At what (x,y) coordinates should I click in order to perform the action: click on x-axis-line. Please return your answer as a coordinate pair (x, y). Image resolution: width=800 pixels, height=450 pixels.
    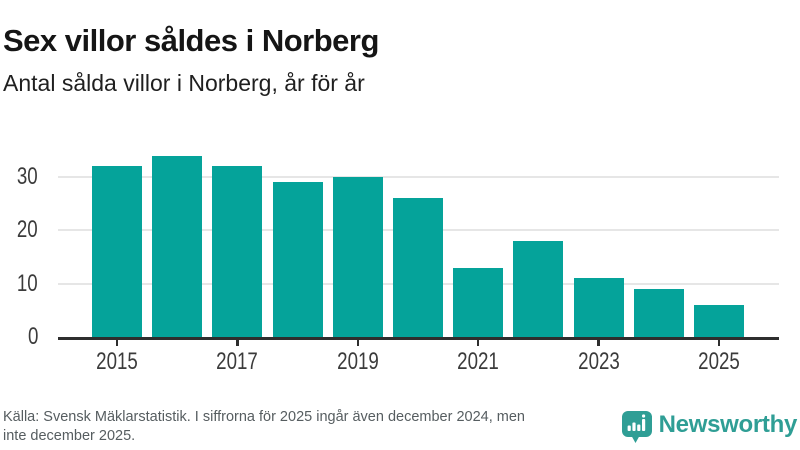
    Looking at the image, I should click on (418, 338).